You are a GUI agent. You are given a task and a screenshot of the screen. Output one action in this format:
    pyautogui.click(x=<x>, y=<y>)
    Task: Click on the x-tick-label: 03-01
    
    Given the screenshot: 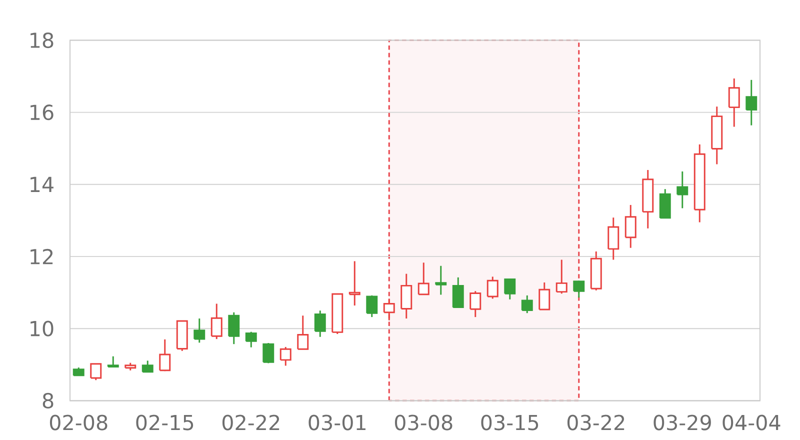 What is the action you would take?
    pyautogui.click(x=337, y=422)
    